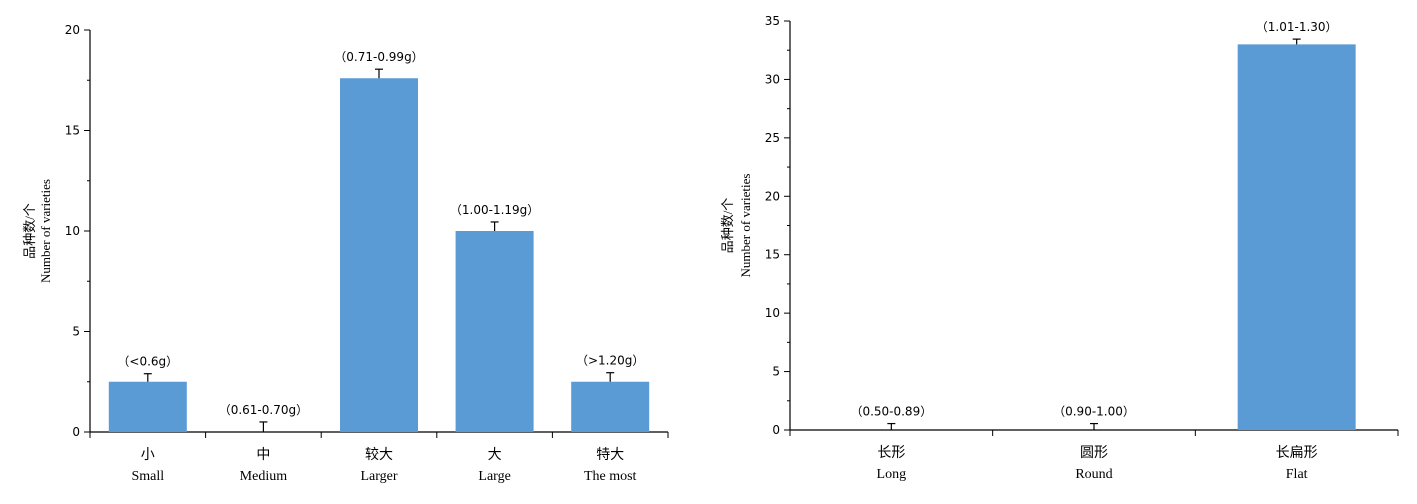 This screenshot has height=504, width=1417. What do you see at coordinates (494, 476) in the screenshot?
I see `x-category-label-en: Large` at bounding box center [494, 476].